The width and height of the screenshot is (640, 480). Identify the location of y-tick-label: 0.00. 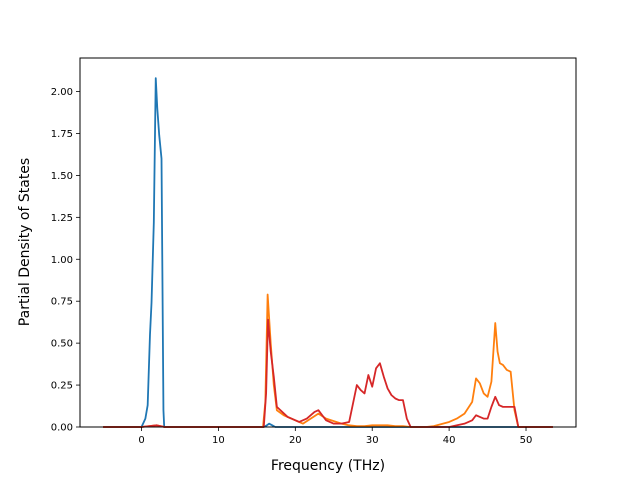
(62, 428).